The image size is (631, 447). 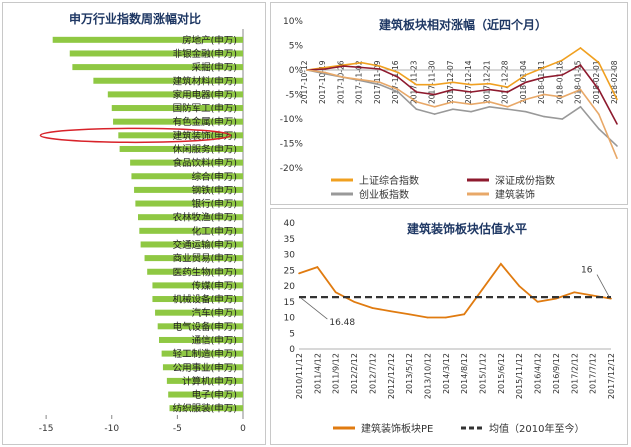 I want to click on category-label: 有色金属(申万), so click(x=205, y=122).